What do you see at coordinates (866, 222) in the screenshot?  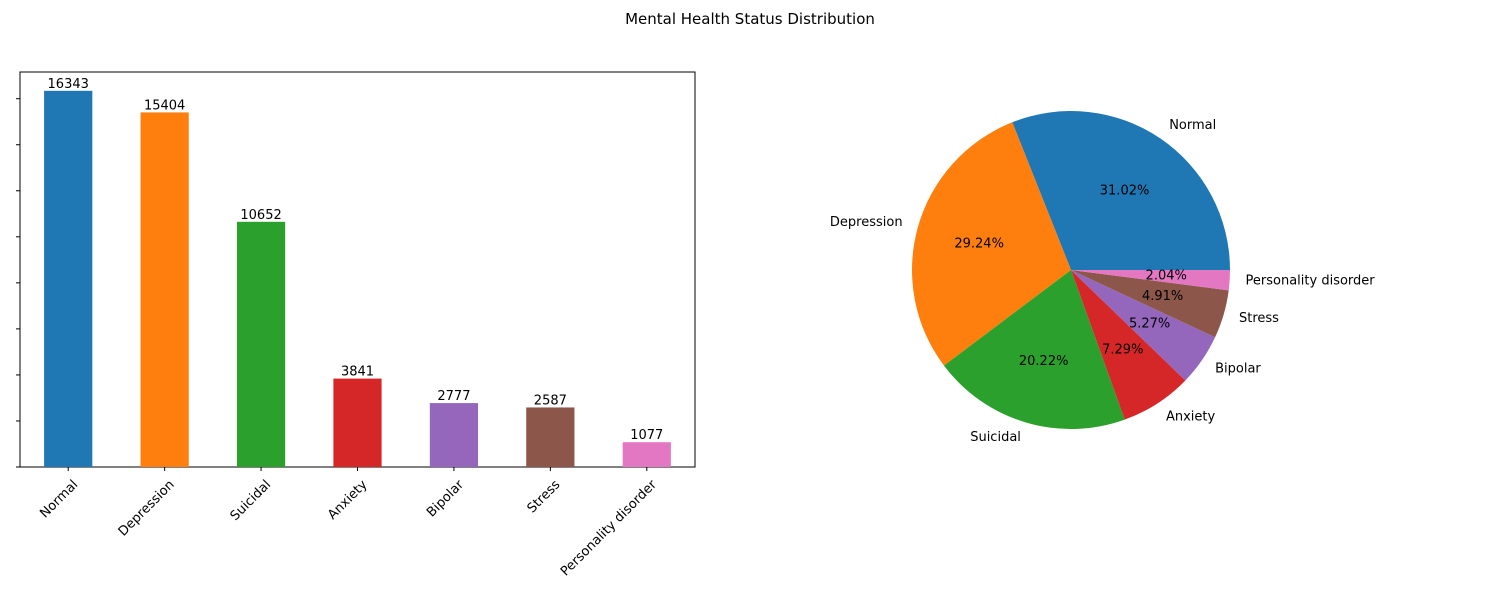 I see `pie-label: Depression` at bounding box center [866, 222].